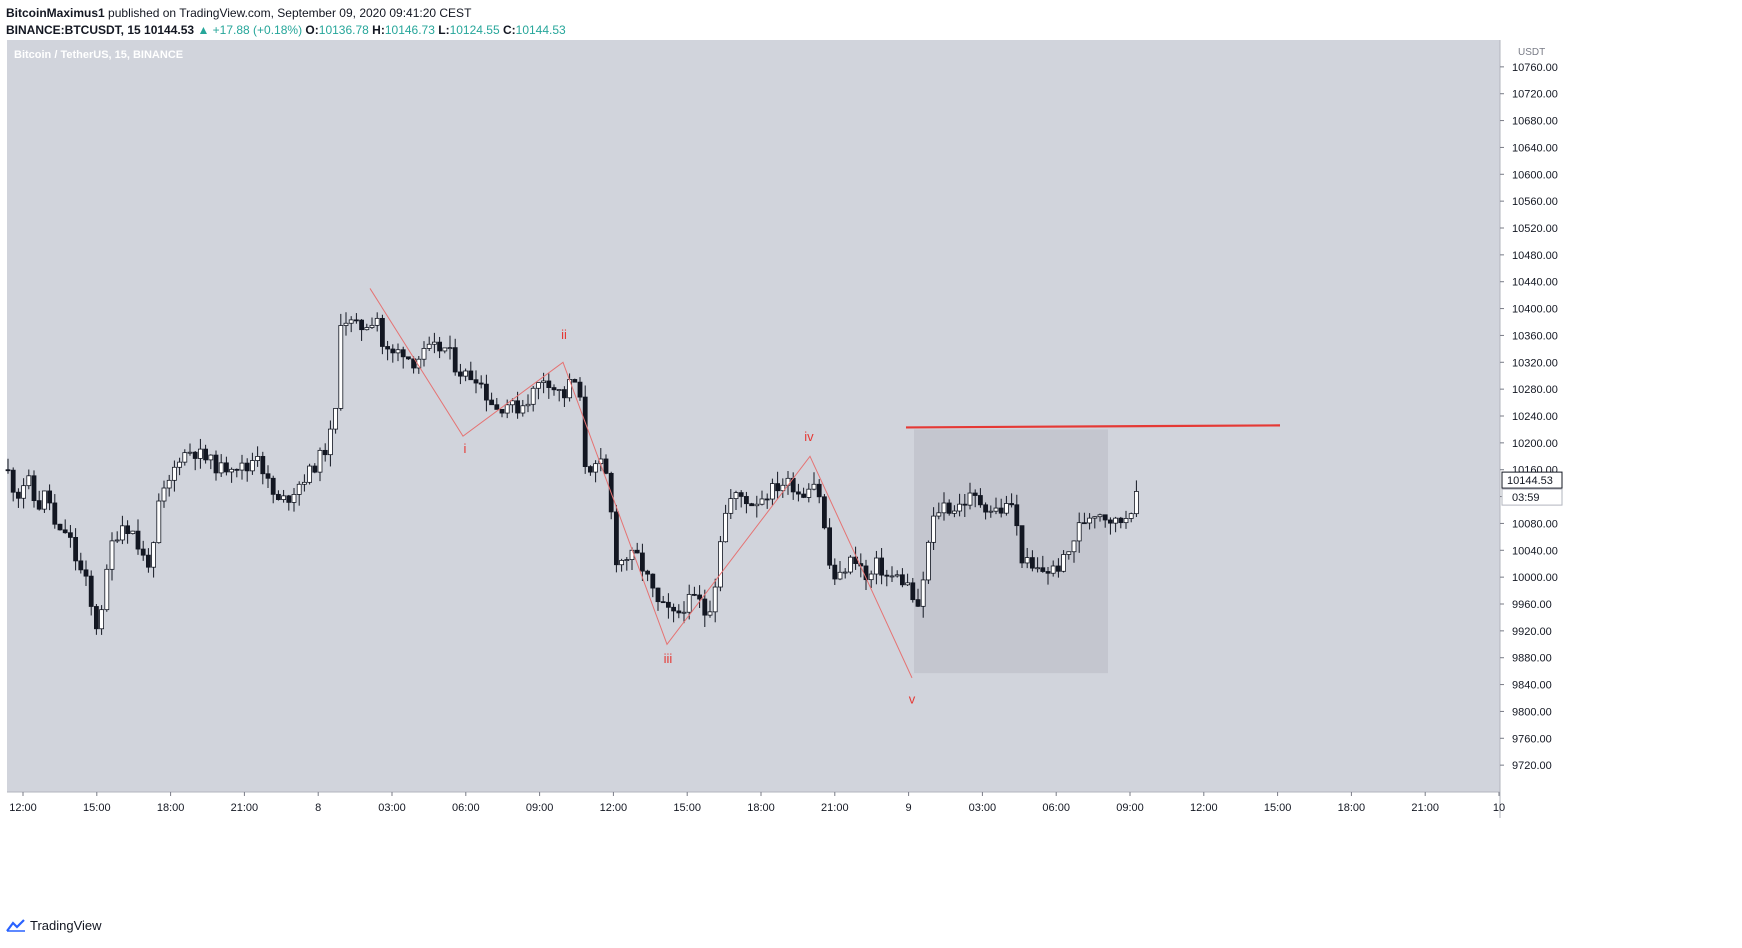 The width and height of the screenshot is (1742, 948). What do you see at coordinates (1535, 68) in the screenshot?
I see `price-tick-label: 10760.00` at bounding box center [1535, 68].